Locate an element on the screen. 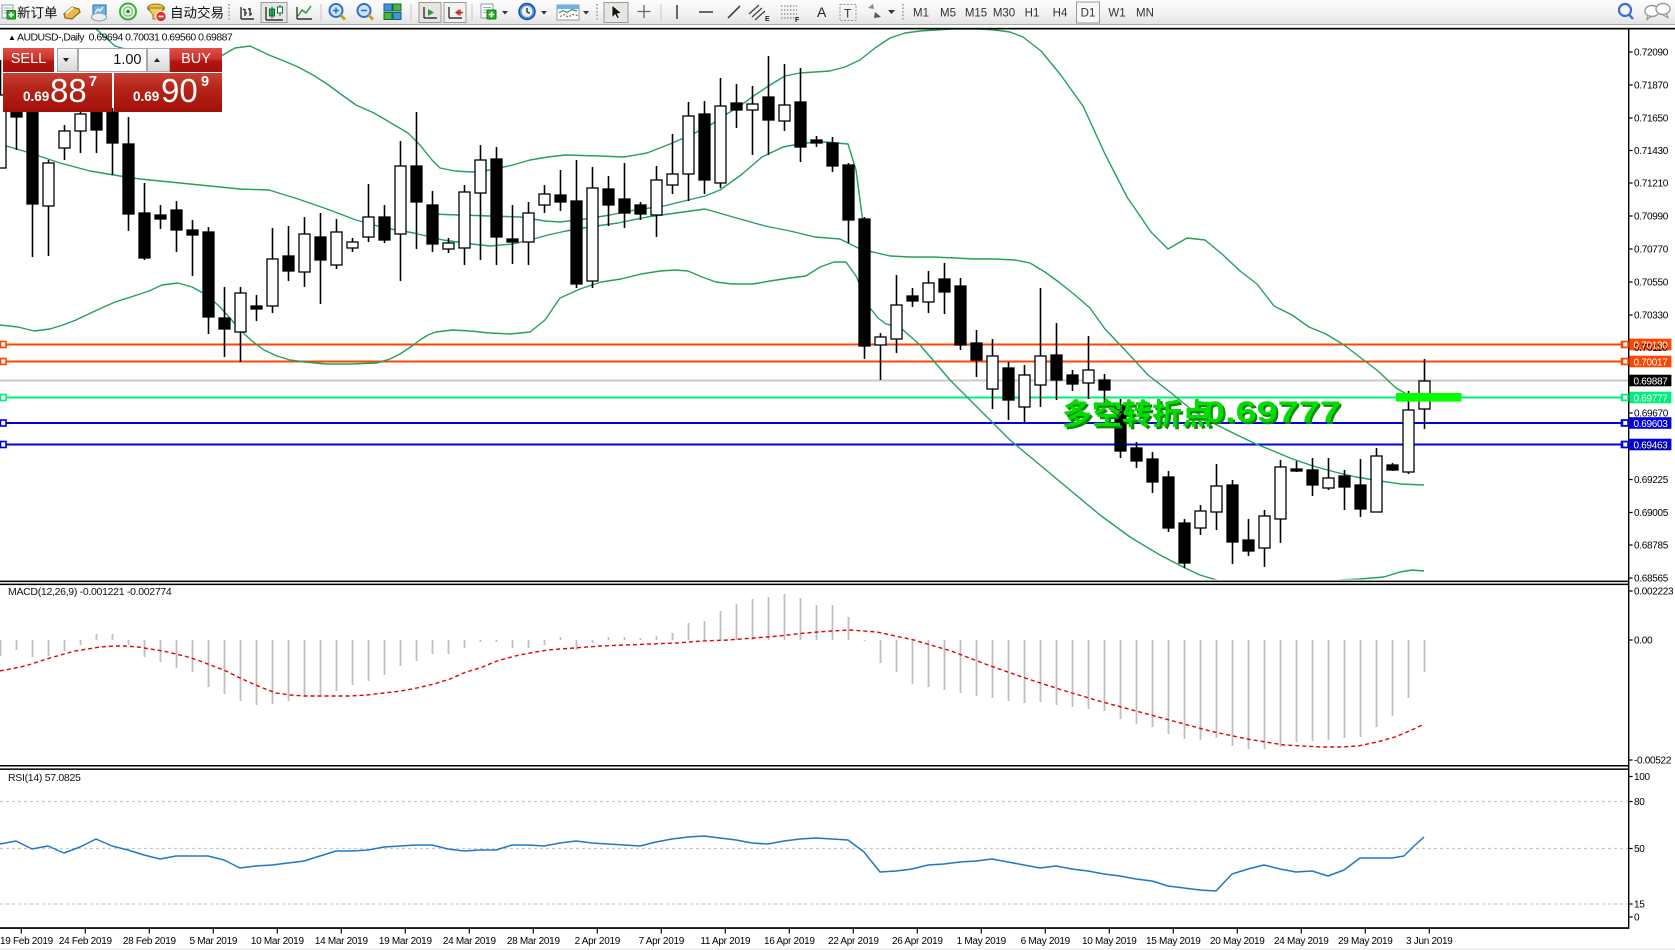  svg-text: 15 is located at coordinates (1639, 905).